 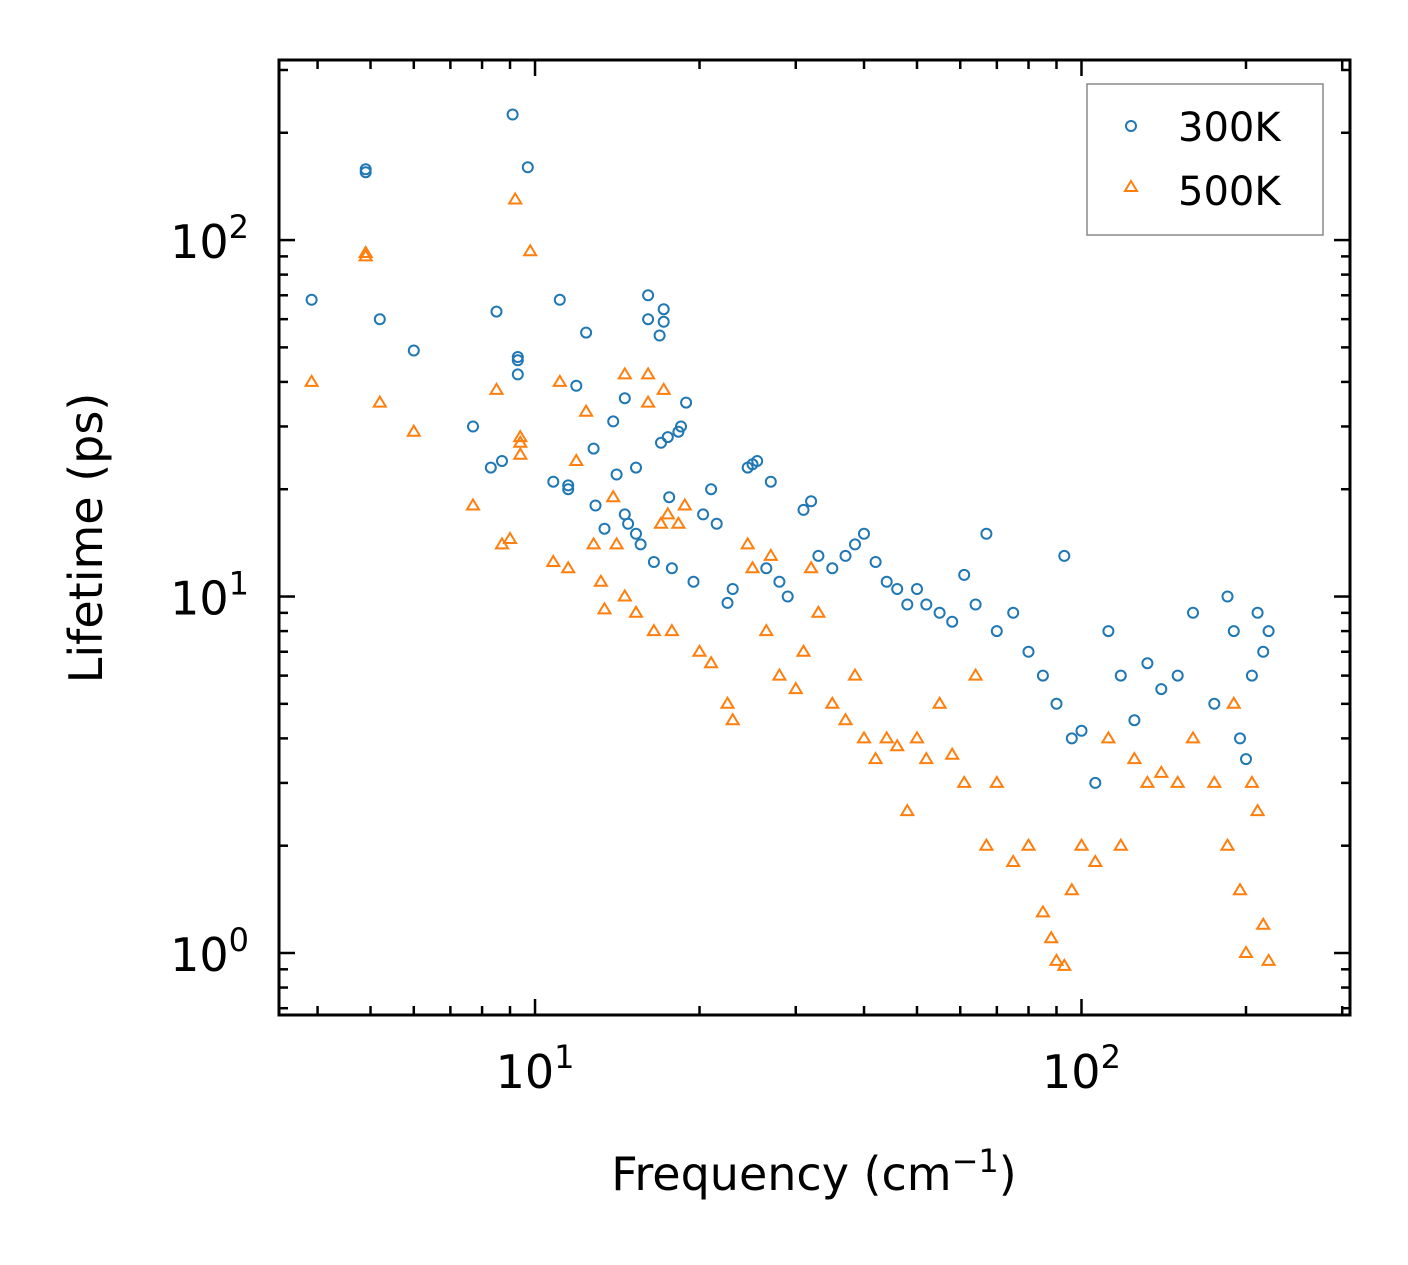 I want to click on y-tick-label: 10², so click(x=209, y=238).